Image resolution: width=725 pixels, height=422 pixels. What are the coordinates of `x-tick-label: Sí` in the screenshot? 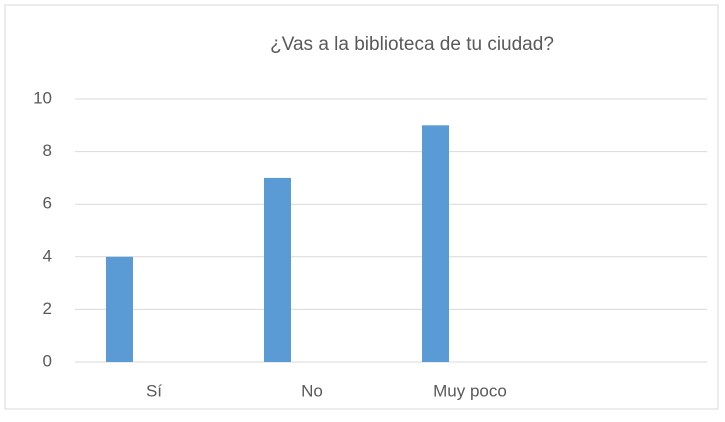 It's located at (154, 390).